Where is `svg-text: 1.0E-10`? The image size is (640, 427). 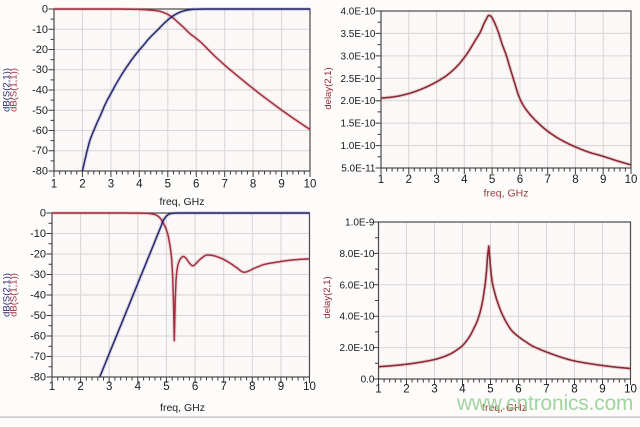 svg-text: 1.0E-10 is located at coordinates (357, 146).